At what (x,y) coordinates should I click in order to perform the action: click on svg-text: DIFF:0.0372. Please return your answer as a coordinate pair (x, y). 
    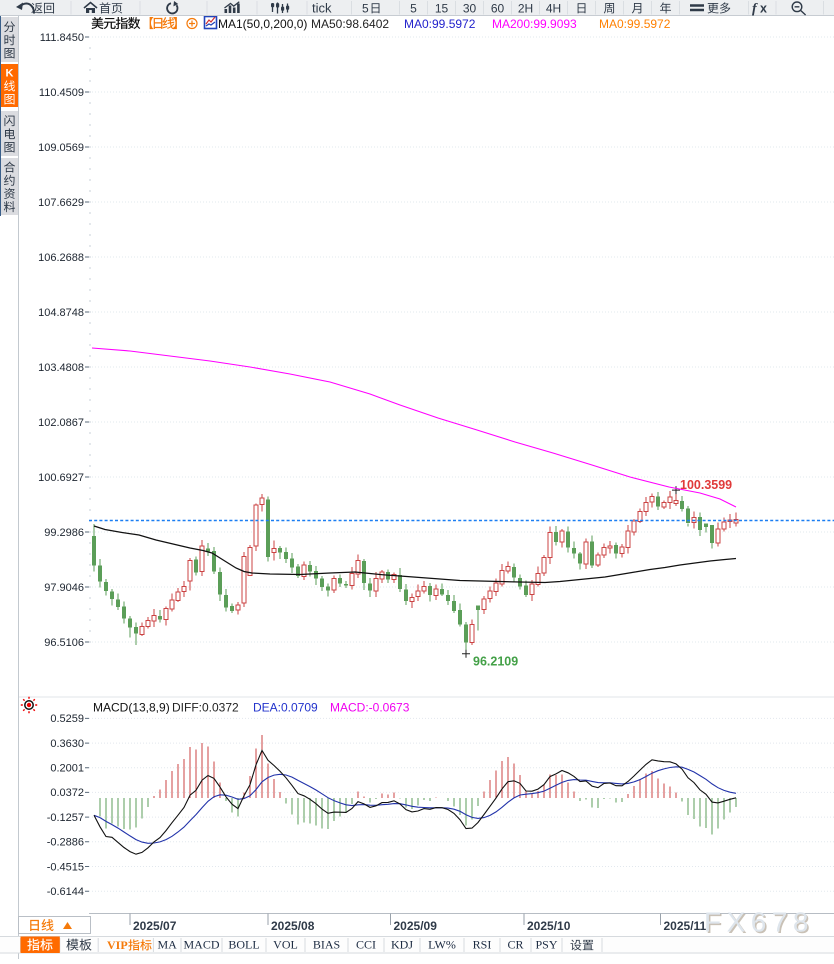
    Looking at the image, I should click on (205, 708).